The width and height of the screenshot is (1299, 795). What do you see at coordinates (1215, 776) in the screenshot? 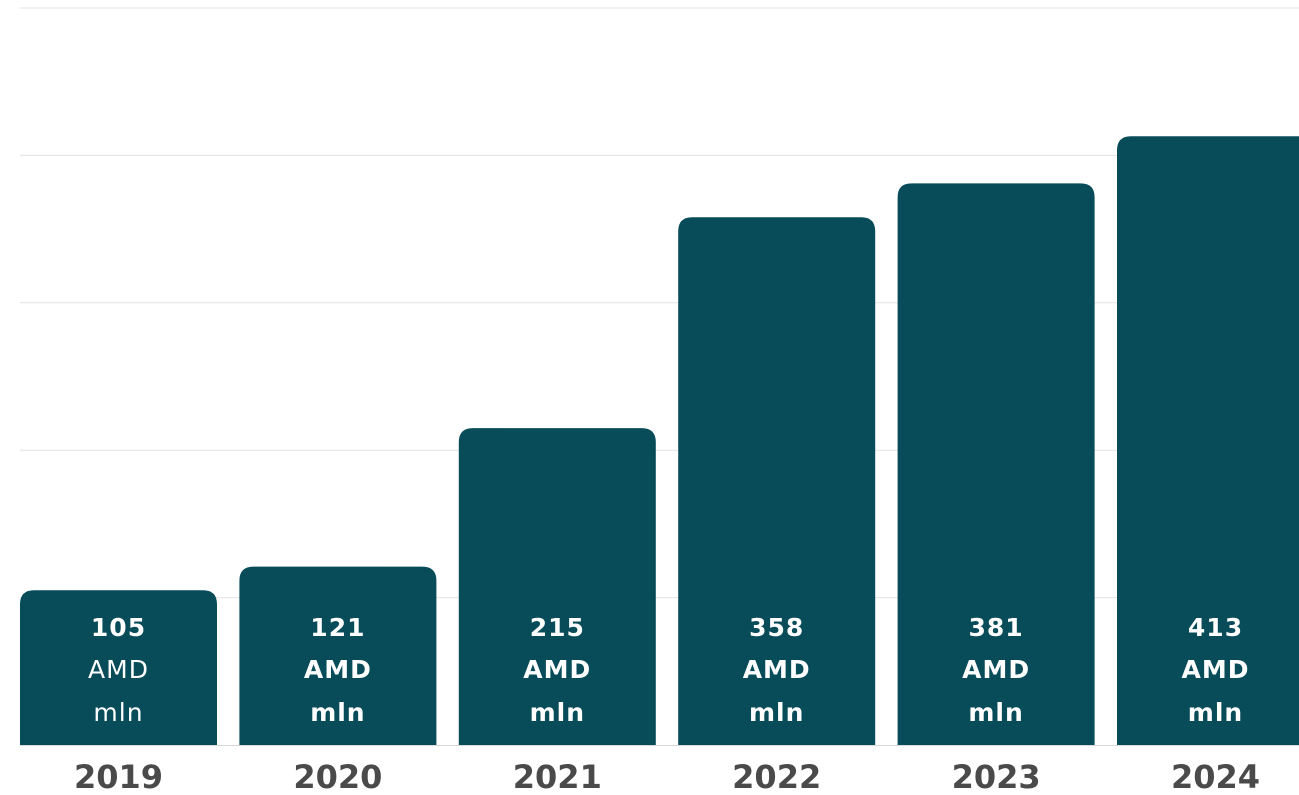
I see `x-tick-label: 2024` at bounding box center [1215, 776].